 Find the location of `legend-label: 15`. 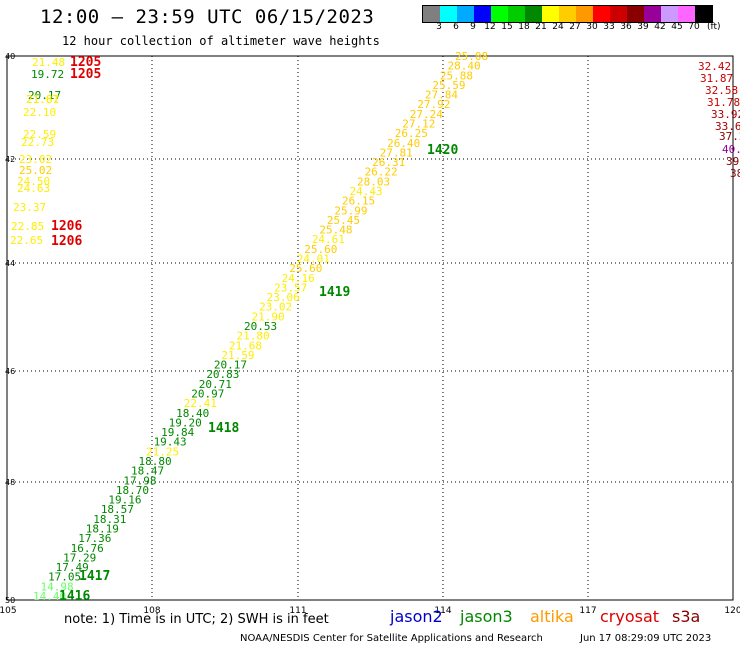

legend-label: 15 is located at coordinates (507, 27).